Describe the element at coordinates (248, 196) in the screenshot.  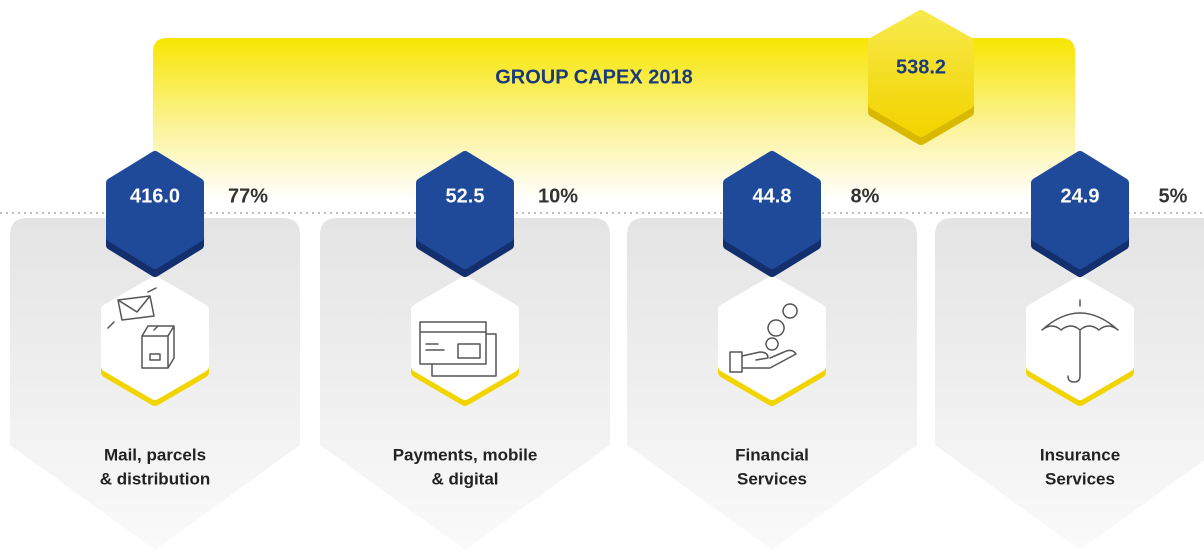
I see `segment-percent: 77%` at that location.